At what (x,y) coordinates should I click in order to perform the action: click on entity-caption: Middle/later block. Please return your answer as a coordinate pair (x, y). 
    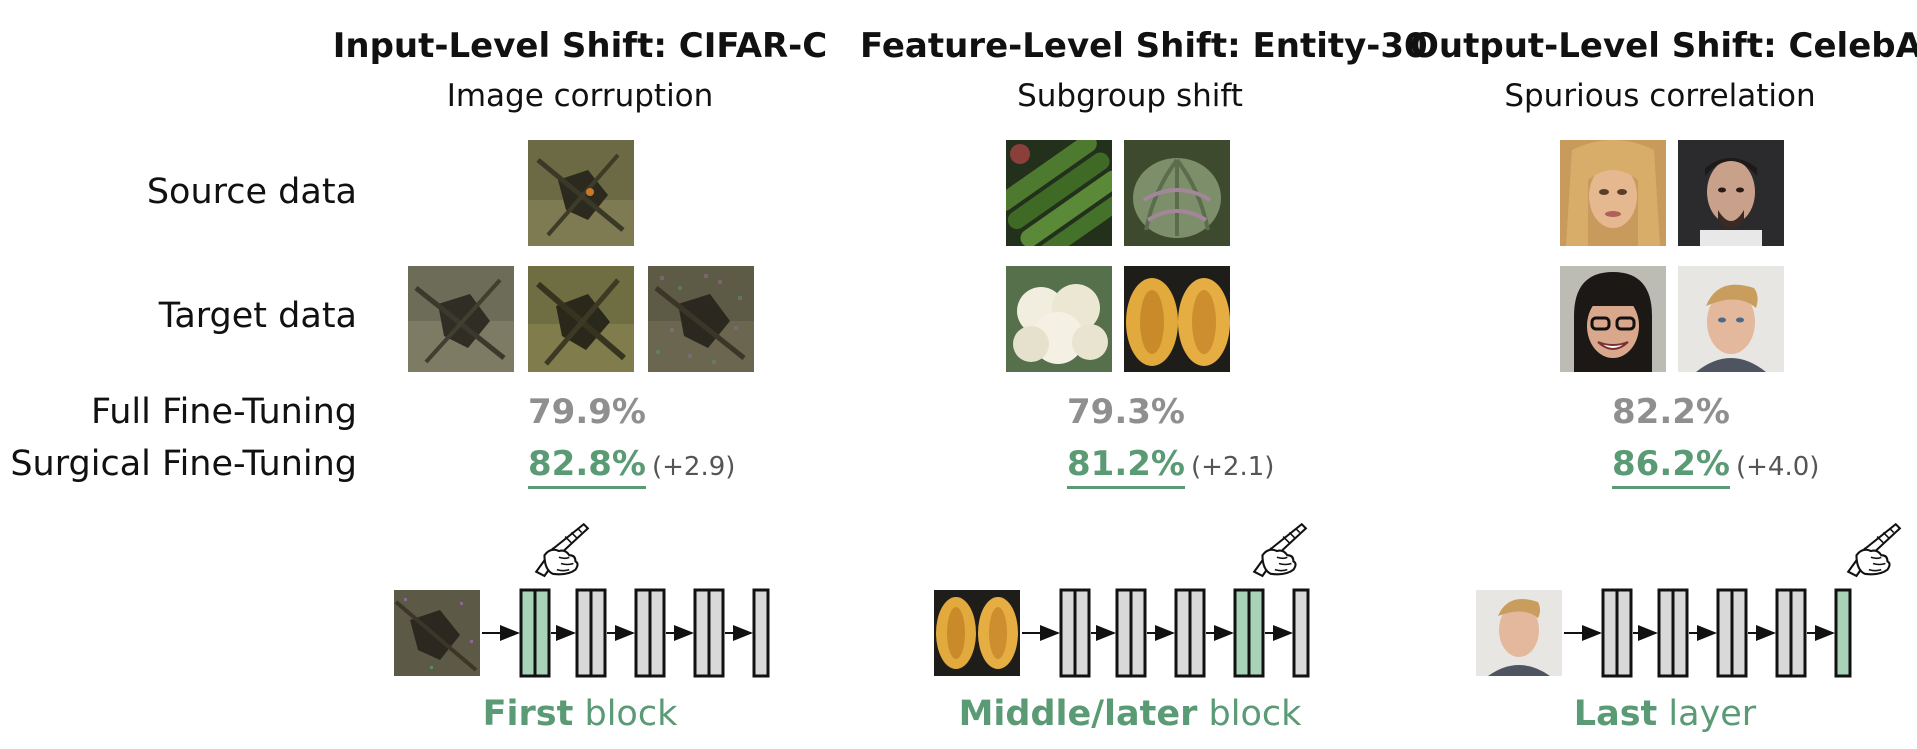
    Looking at the image, I should click on (1130, 714).